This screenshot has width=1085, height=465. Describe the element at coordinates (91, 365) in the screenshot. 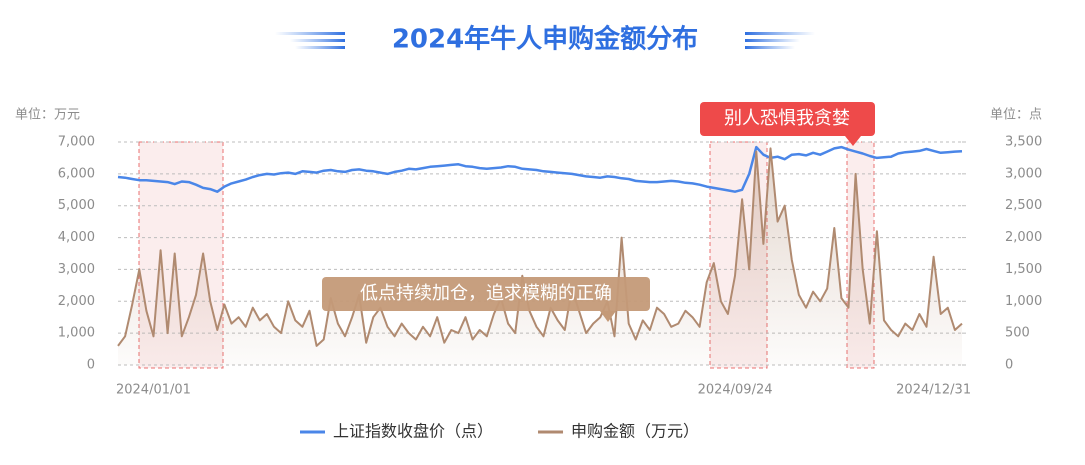

I see `y-tick-label: 0` at that location.